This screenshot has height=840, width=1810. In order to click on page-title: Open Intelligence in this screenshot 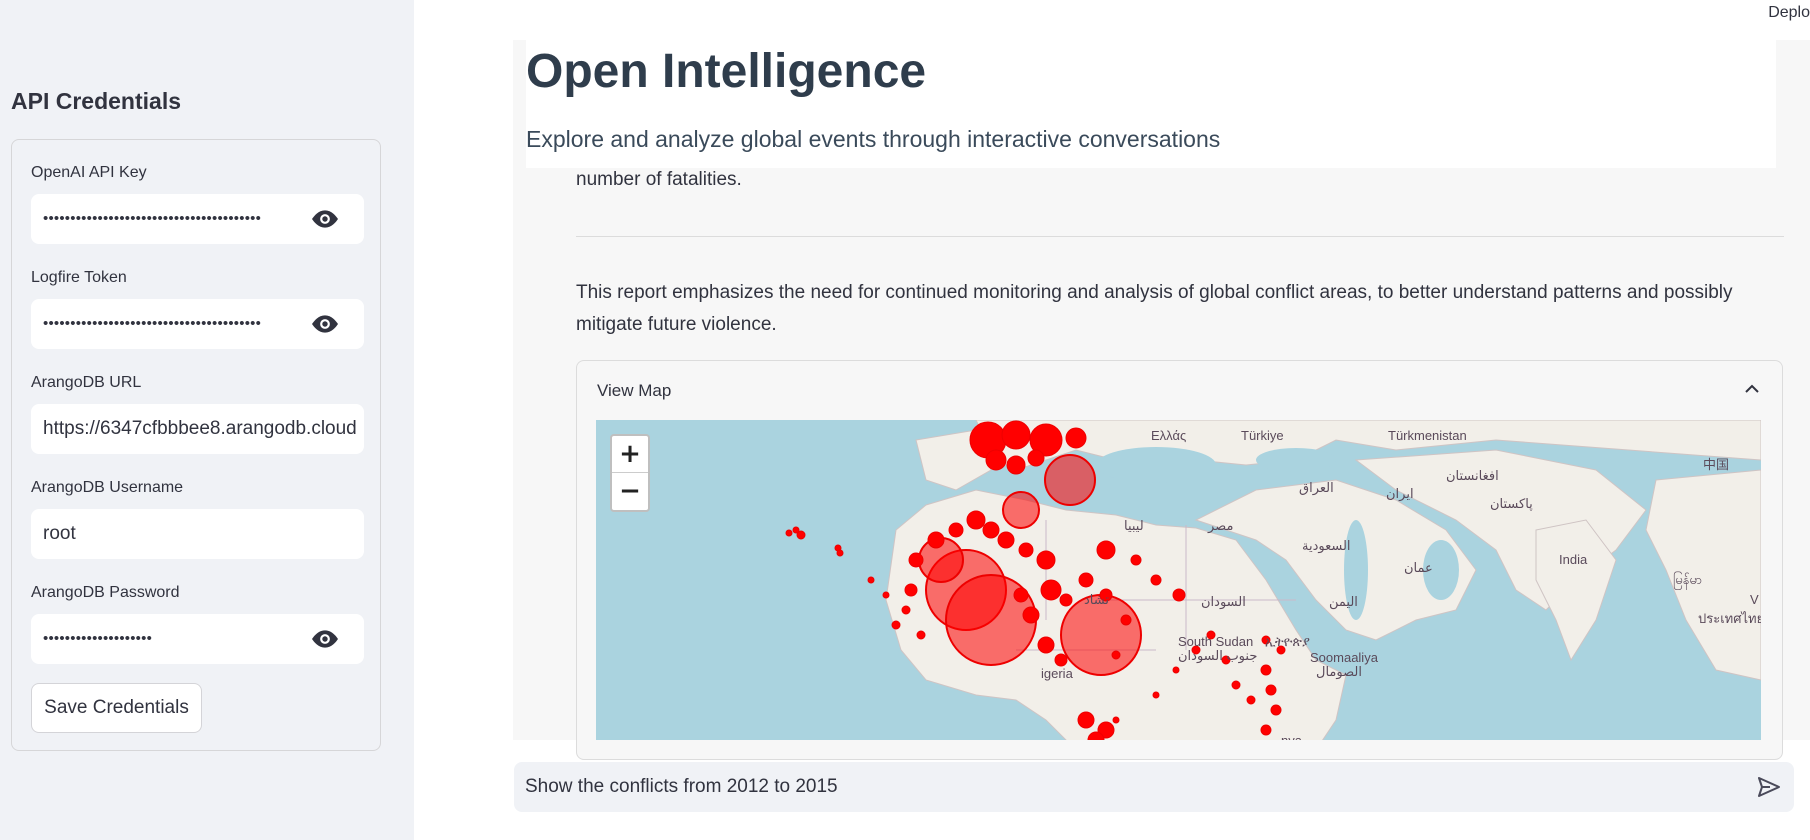, I will do `click(726, 71)`.